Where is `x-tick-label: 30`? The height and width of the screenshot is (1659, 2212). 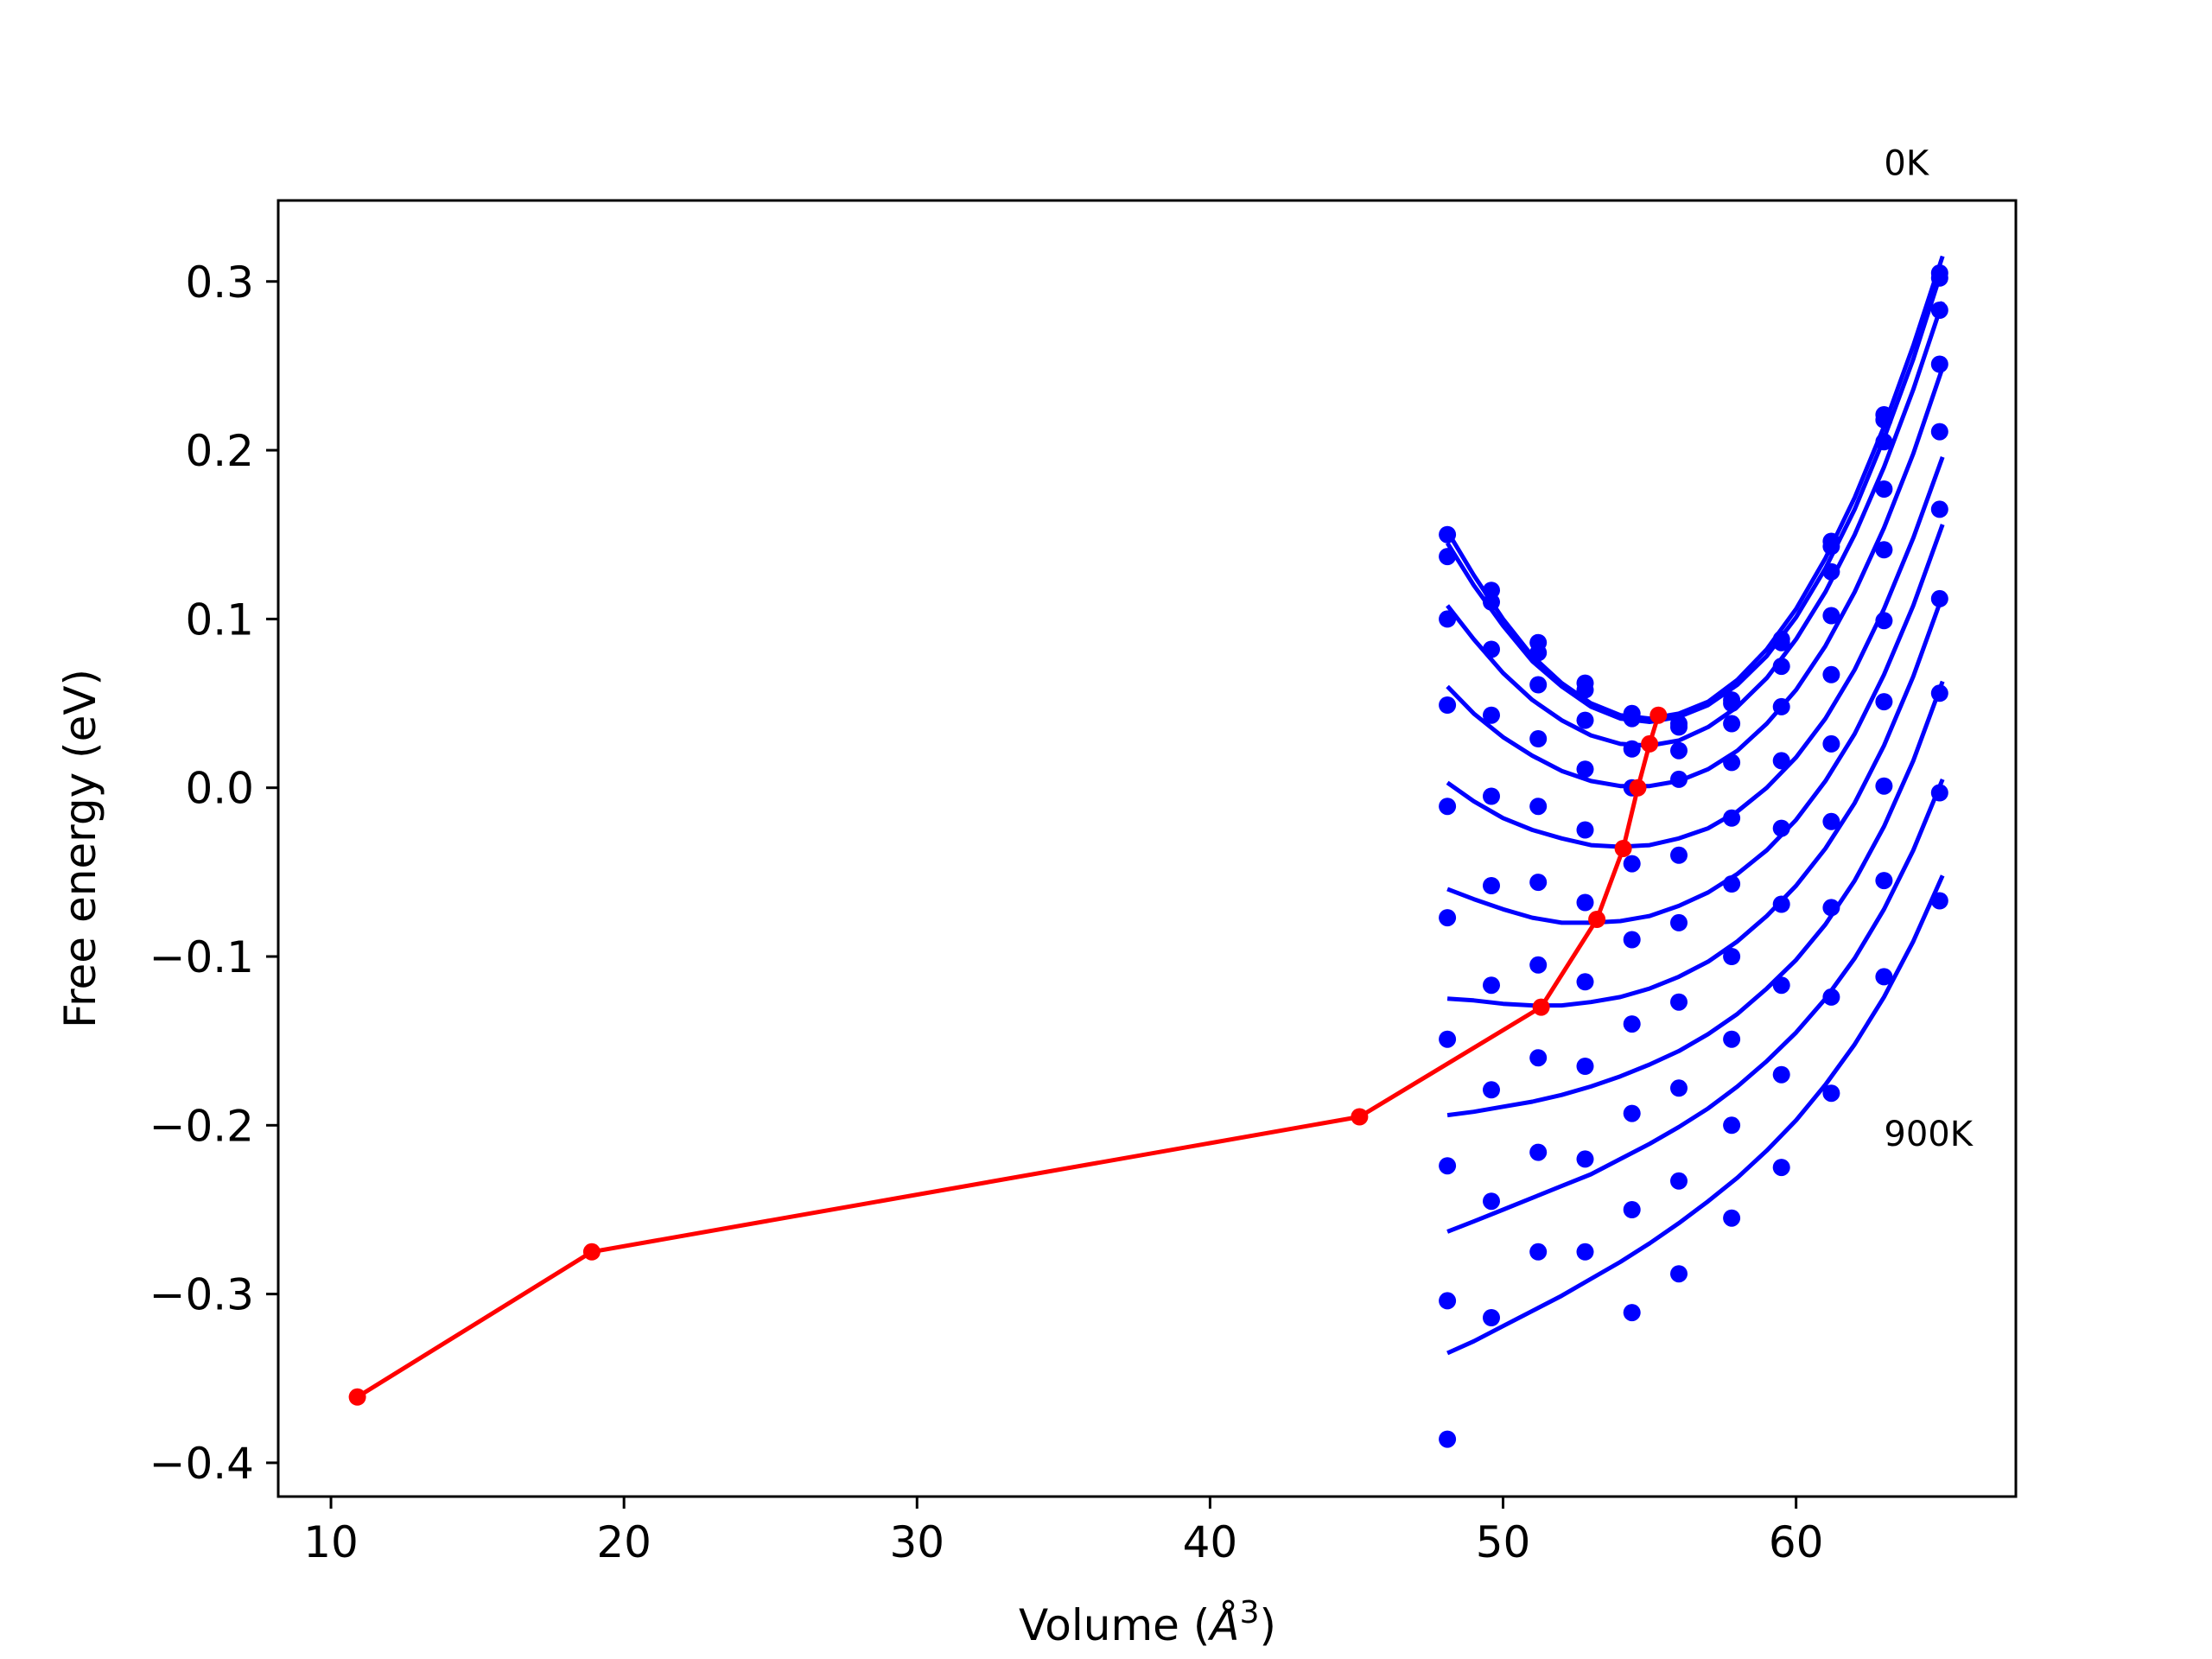
x-tick-label: 30 is located at coordinates (916, 1542).